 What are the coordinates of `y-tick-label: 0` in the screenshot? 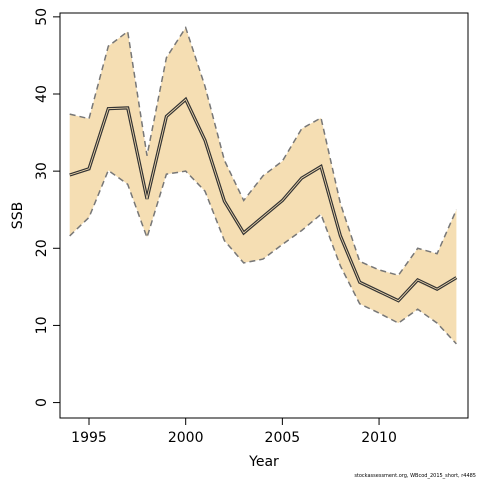 It's located at (42, 402).